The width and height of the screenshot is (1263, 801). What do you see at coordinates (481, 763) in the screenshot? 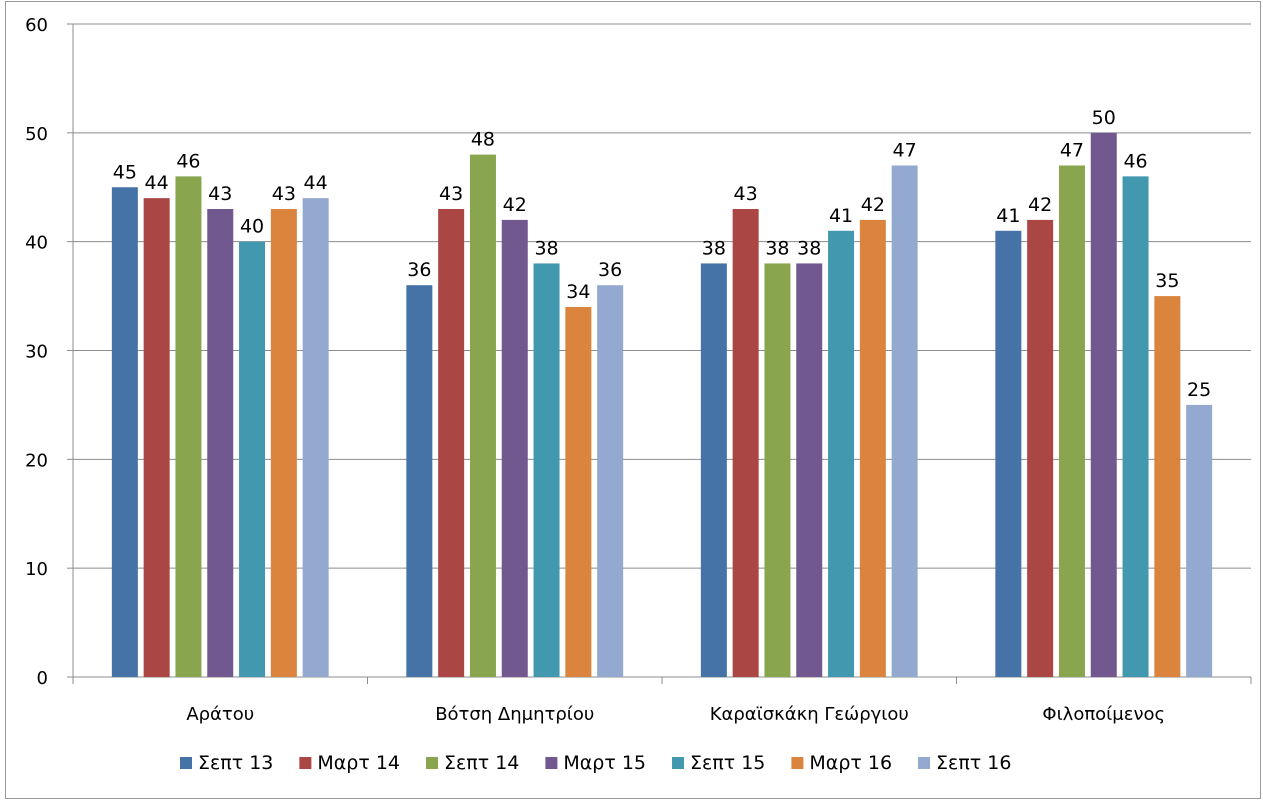
I see `legend-label: Σεπτ 14` at bounding box center [481, 763].